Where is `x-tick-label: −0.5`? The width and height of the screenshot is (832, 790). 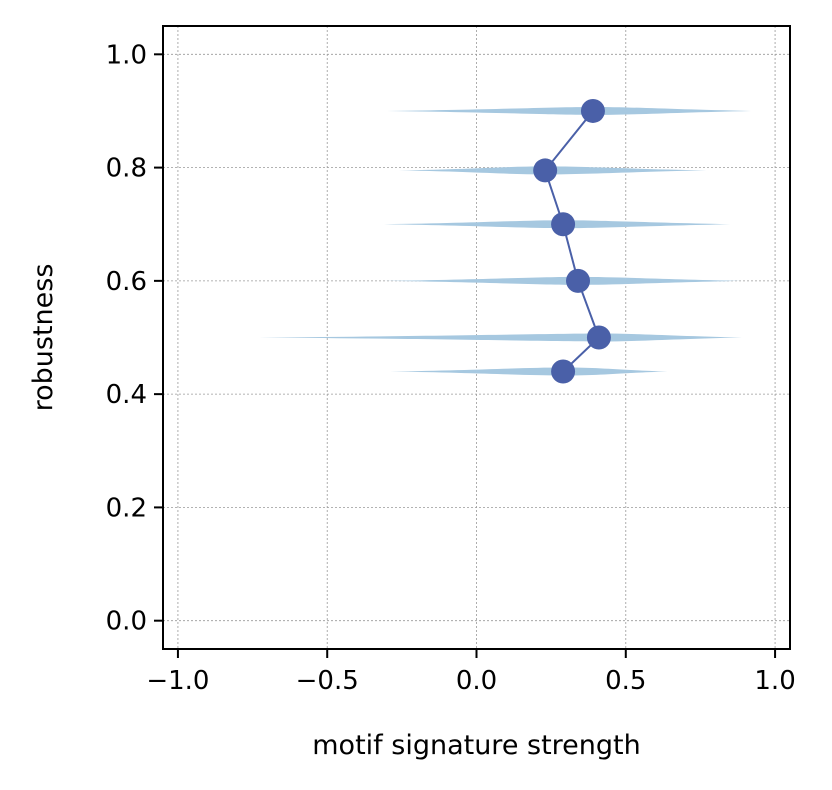 x-tick-label: −0.5 is located at coordinates (327, 681).